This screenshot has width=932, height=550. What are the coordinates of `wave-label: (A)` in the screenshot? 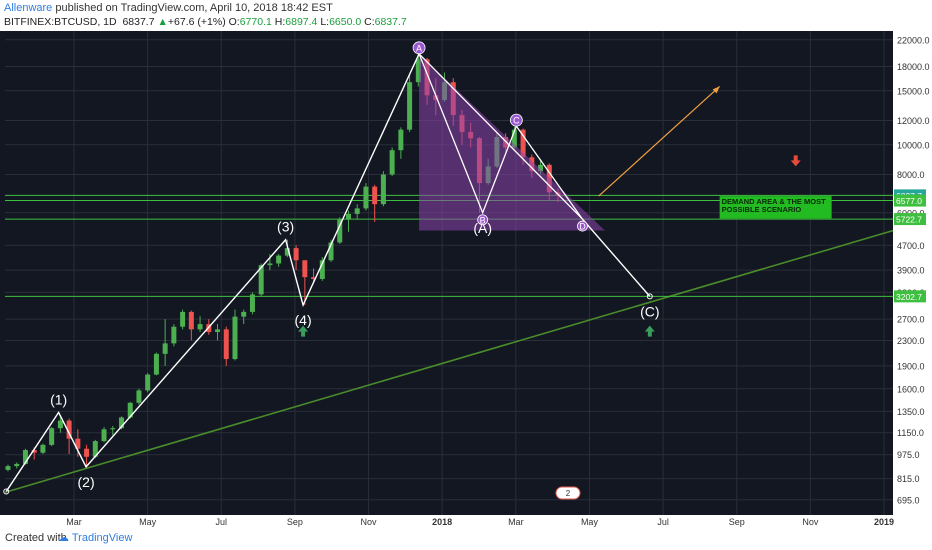 It's located at (482, 228).